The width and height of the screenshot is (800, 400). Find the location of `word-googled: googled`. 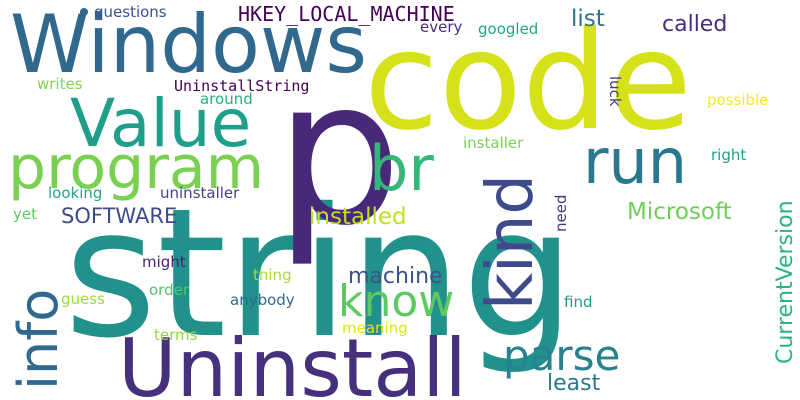

word-googled: googled is located at coordinates (508, 29).